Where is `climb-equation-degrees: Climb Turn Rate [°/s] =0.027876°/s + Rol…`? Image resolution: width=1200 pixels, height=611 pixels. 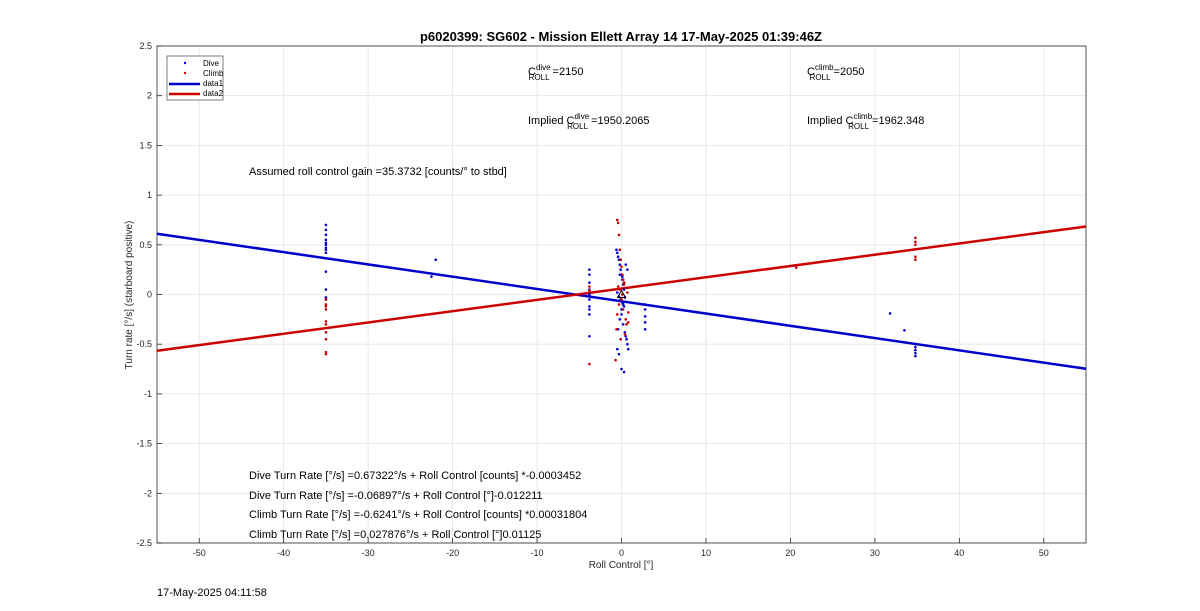 climb-equation-degrees: Climb Turn Rate [°/s] =0.027876°/s + Rol… is located at coordinates (395, 535).